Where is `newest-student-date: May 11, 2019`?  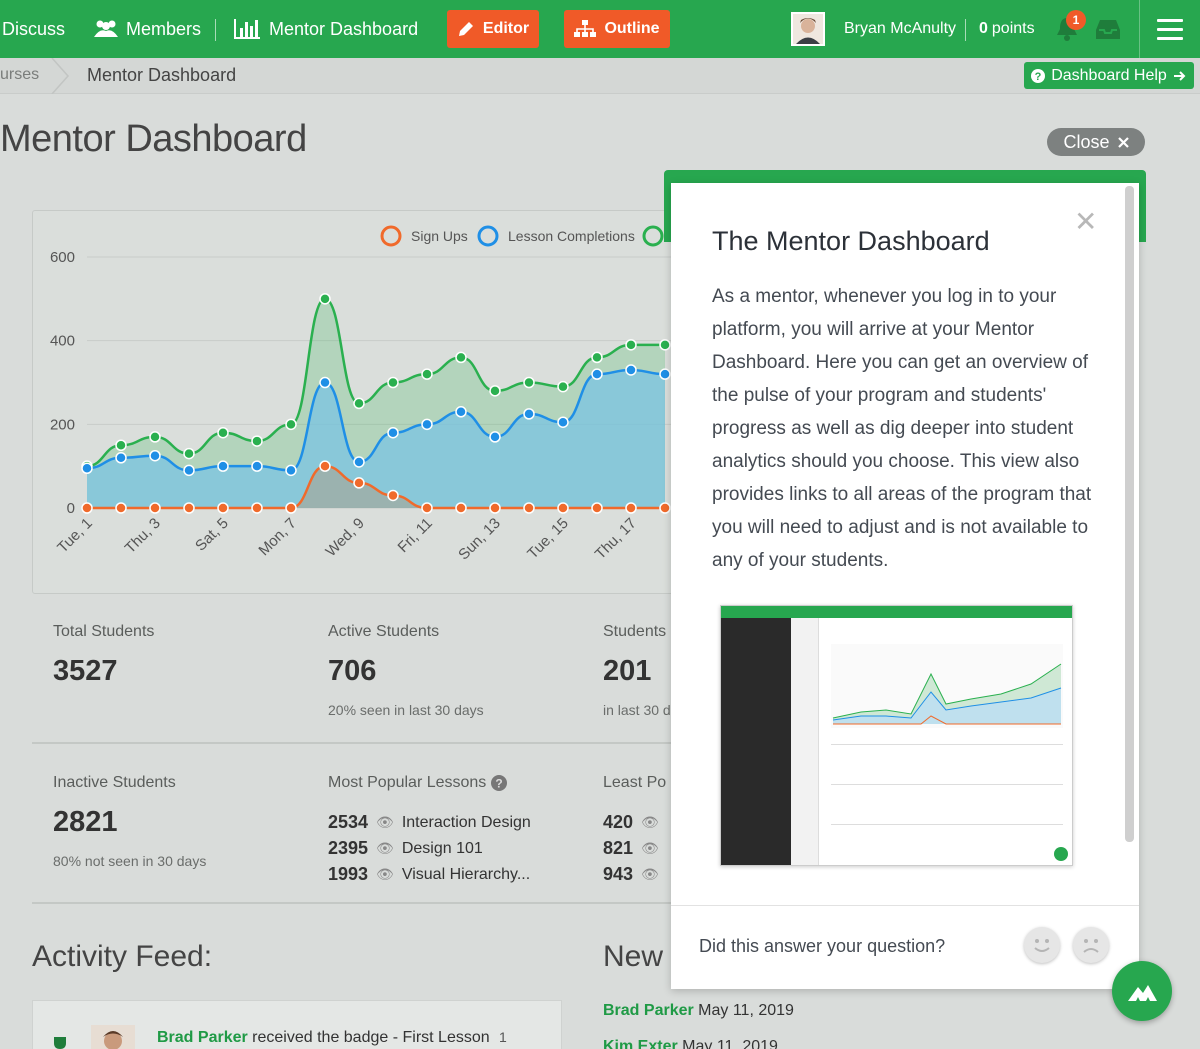 newest-student-date: May 11, 2019 is located at coordinates (746, 1010).